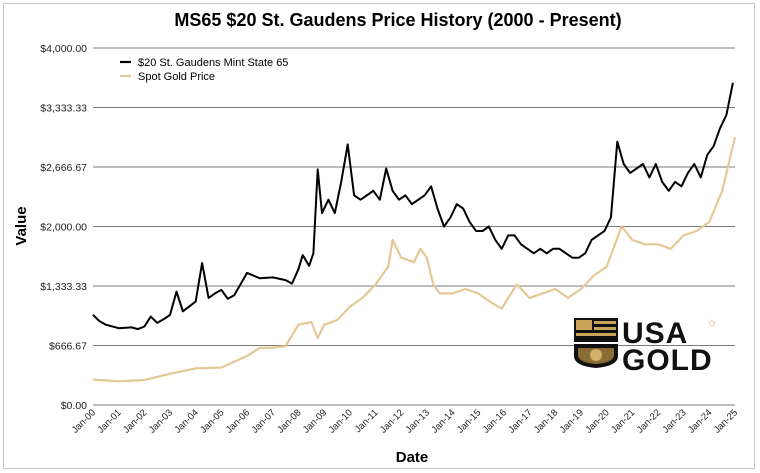  I want to click on x-tick-label: Jan-08, so click(289, 421).